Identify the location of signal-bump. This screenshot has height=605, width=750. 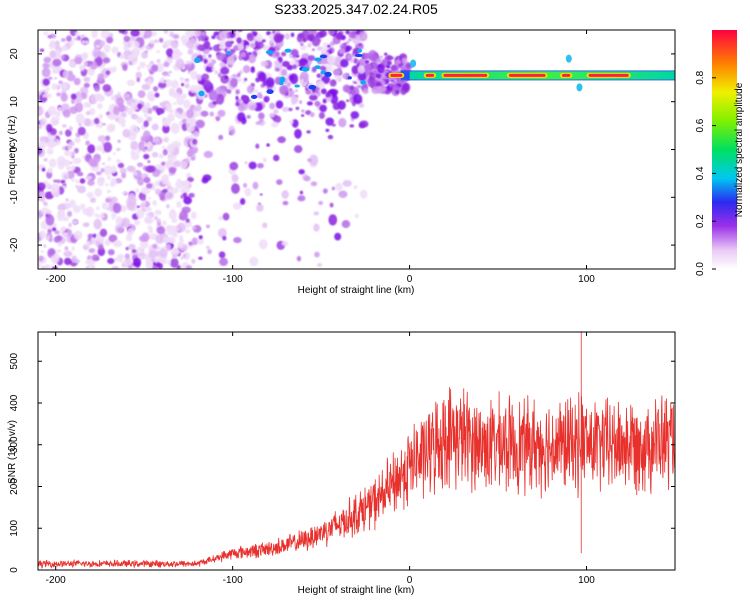
(568, 58).